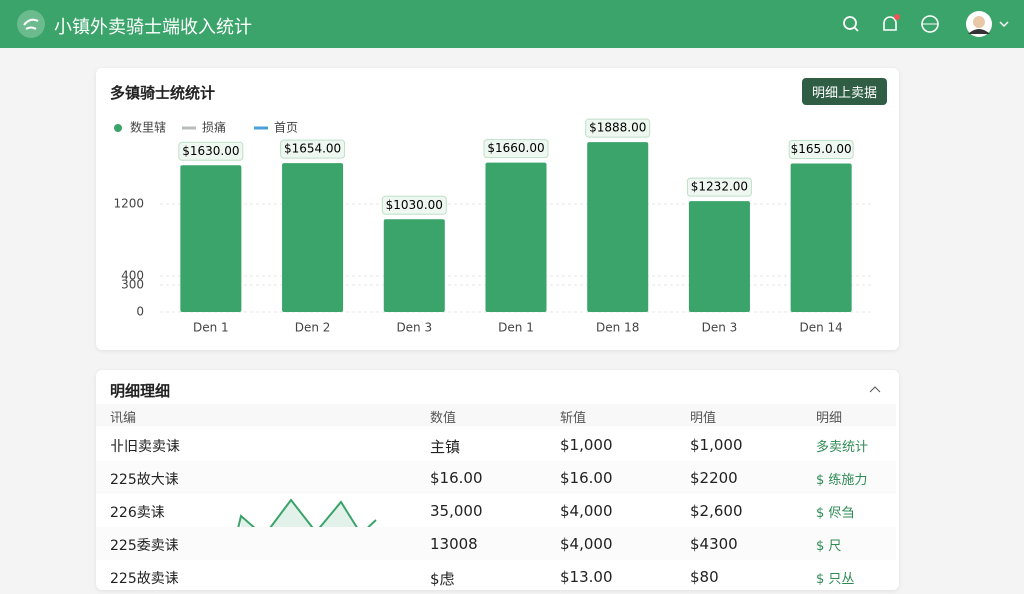 The image size is (1024, 594). I want to click on value-label: $1030.00, so click(414, 205).